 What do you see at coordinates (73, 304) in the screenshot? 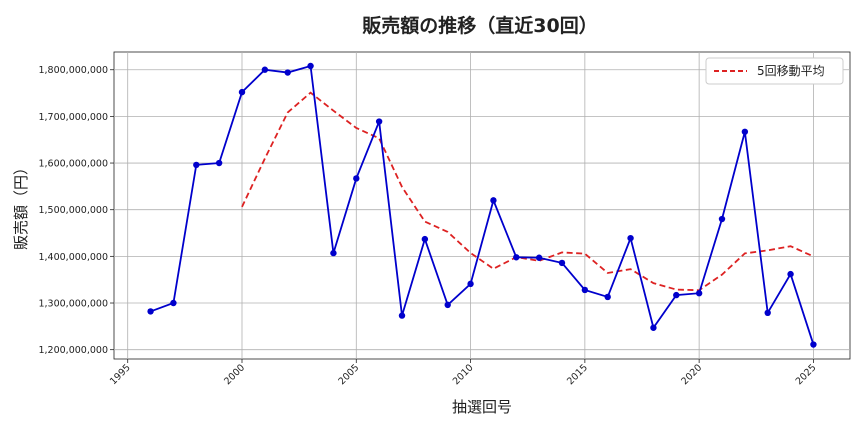
I see `y-tick-label: 1,300,000,000` at bounding box center [73, 304].